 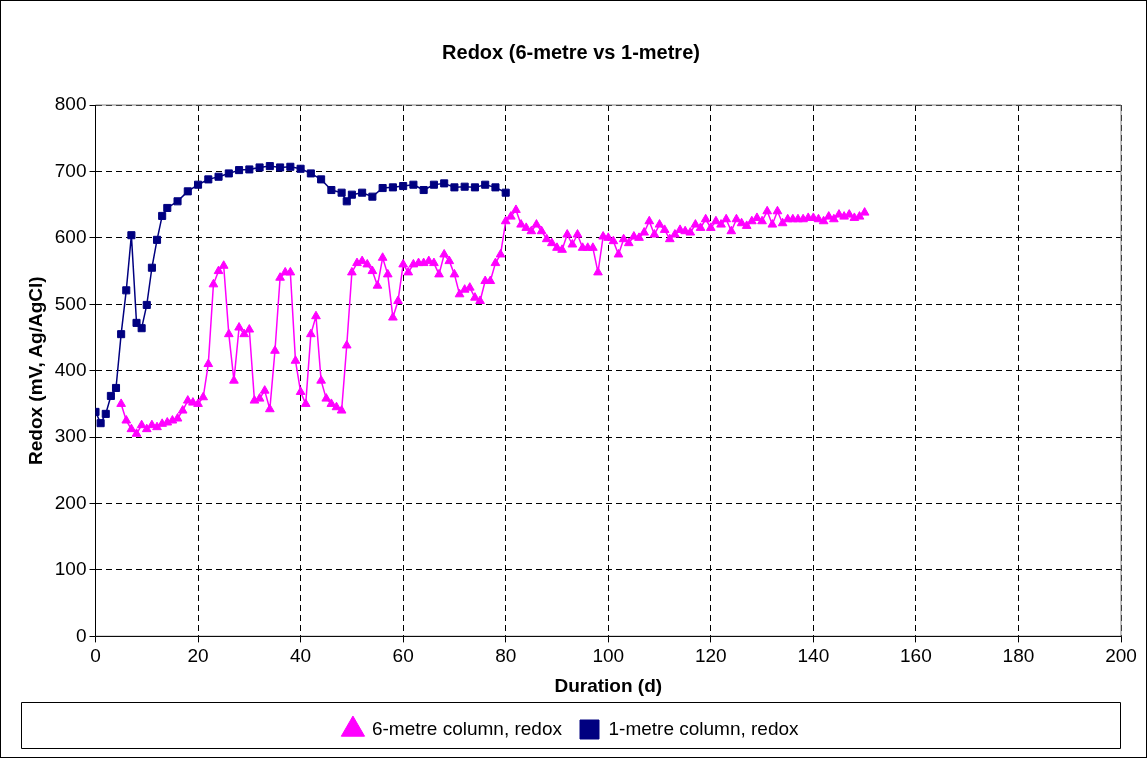 I want to click on x-tick-label: 20, so click(x=198, y=656).